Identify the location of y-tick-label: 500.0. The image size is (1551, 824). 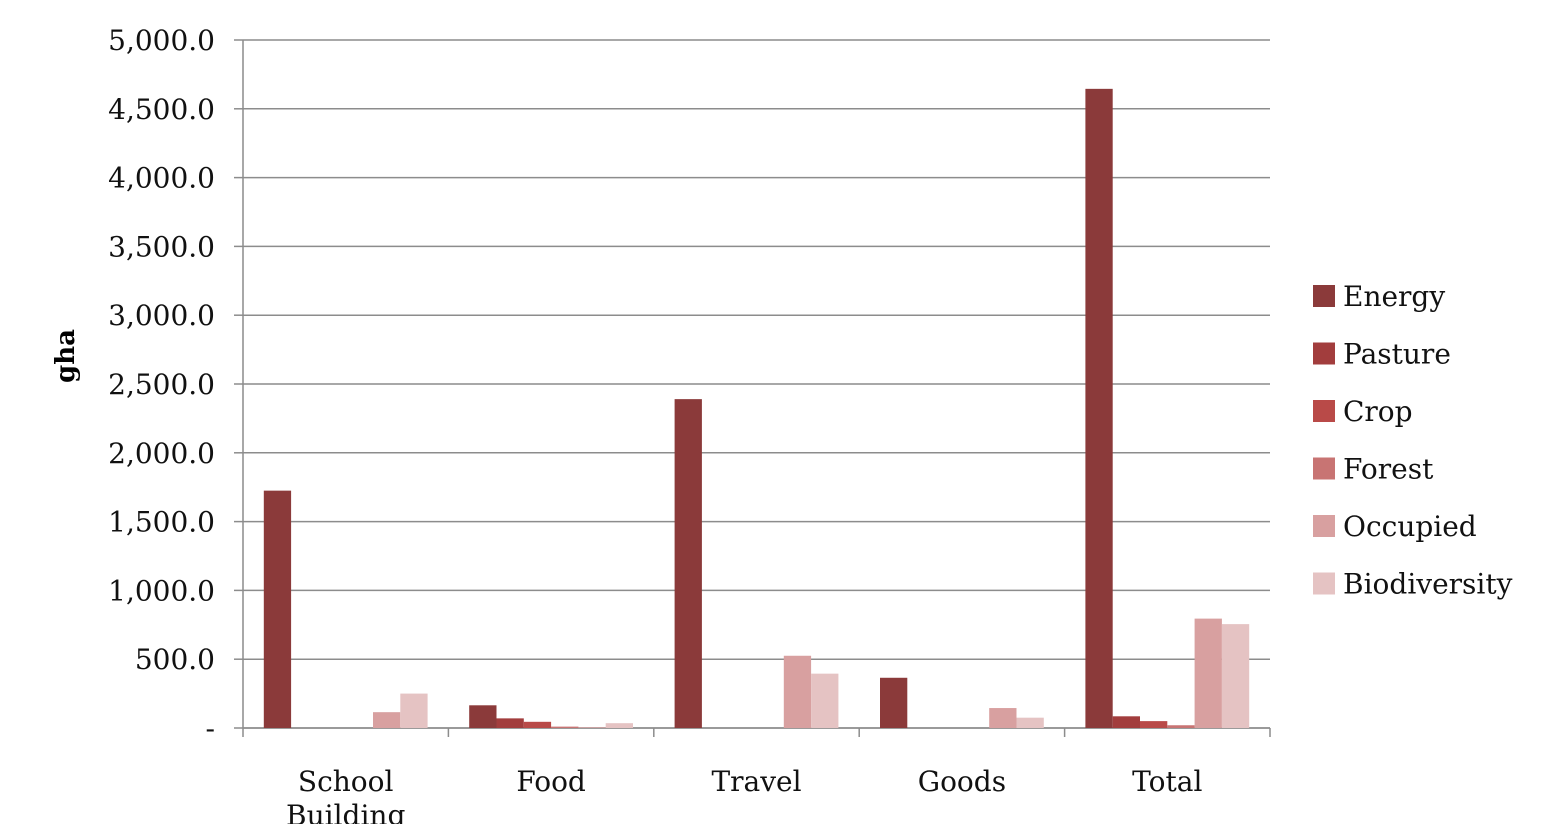
(175, 659).